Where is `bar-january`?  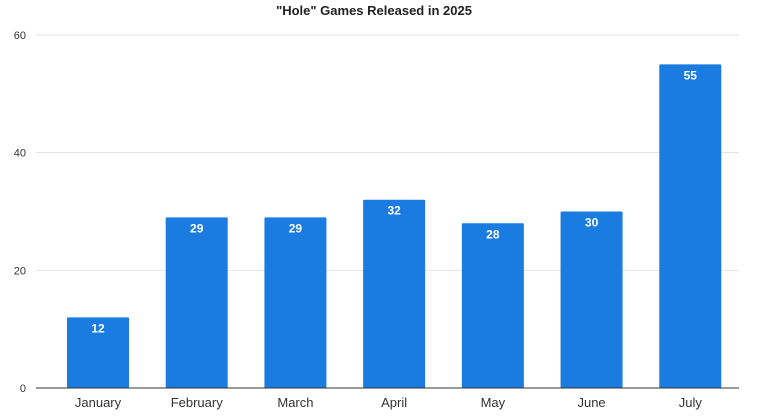 bar-january is located at coordinates (98, 352).